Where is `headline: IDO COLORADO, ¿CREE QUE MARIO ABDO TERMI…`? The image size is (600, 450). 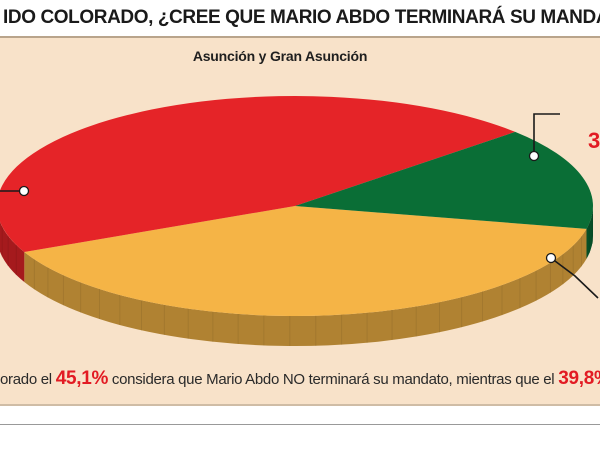
headline: IDO COLORADO, ¿CREE QUE MARIO ABDO TERMI… is located at coordinates (300, 18).